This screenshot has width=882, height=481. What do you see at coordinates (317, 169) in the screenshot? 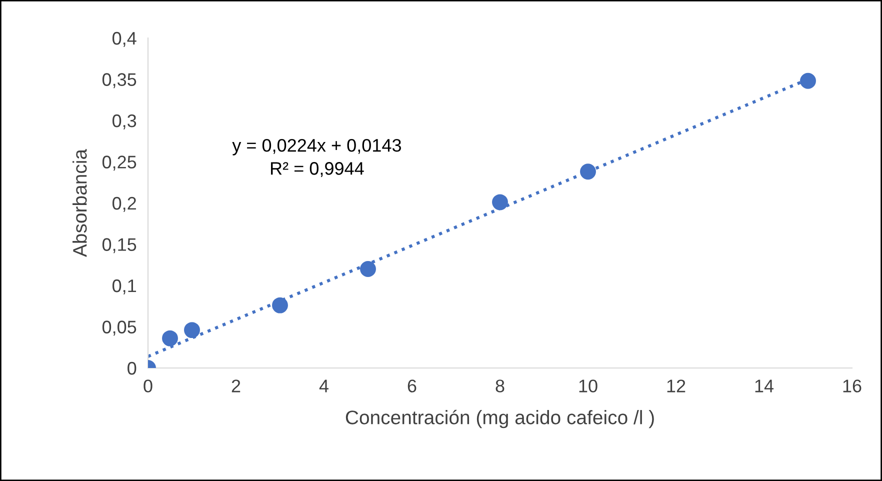
I see `annotation: R² = 0,9944` at bounding box center [317, 169].